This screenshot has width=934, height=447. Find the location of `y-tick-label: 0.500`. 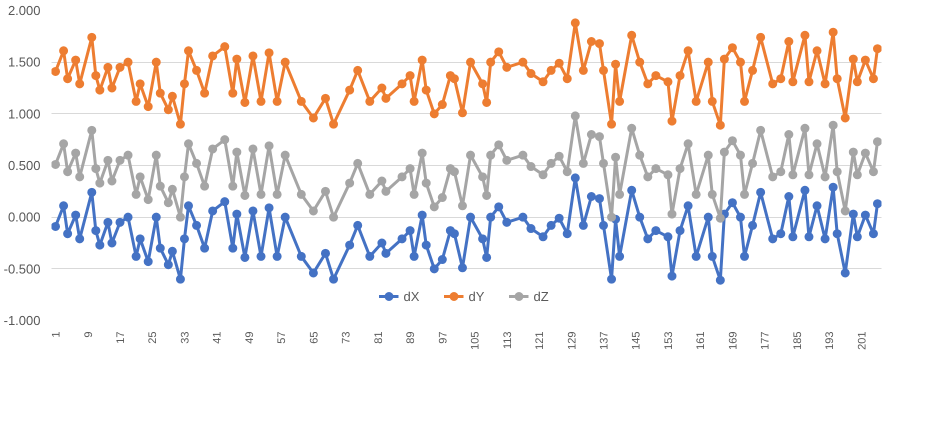

y-tick-label: 0.500 is located at coordinates (24, 165).